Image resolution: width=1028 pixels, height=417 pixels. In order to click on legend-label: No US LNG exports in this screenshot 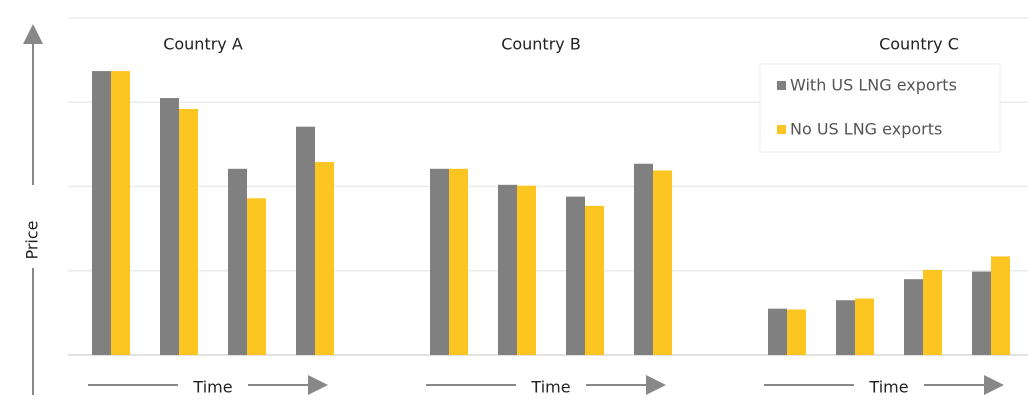, I will do `click(866, 129)`.